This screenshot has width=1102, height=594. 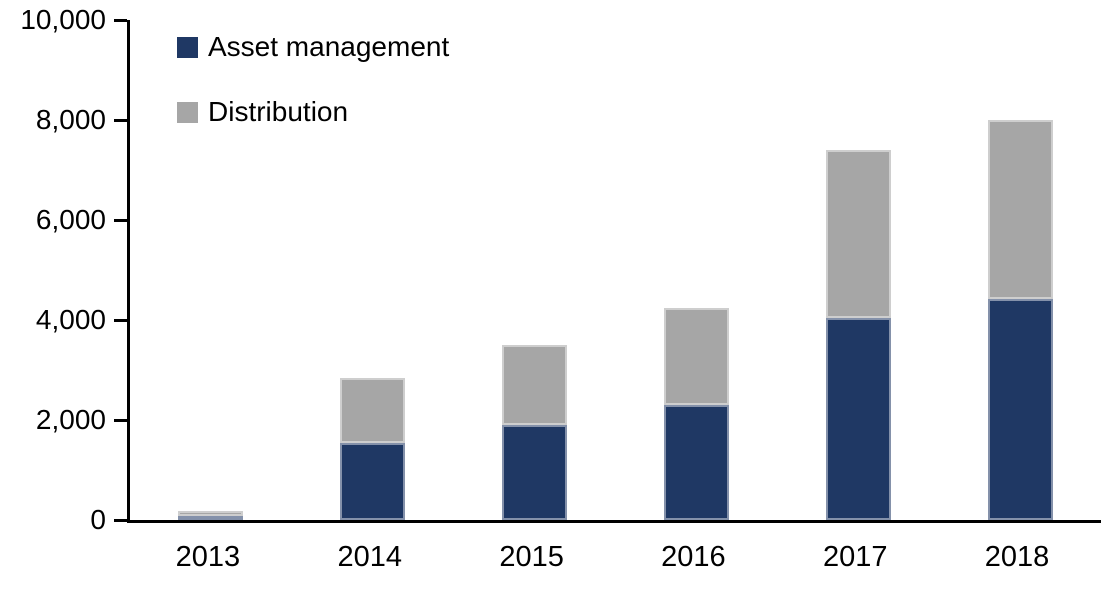 I want to click on bar-slot-2013, so click(x=211, y=270).